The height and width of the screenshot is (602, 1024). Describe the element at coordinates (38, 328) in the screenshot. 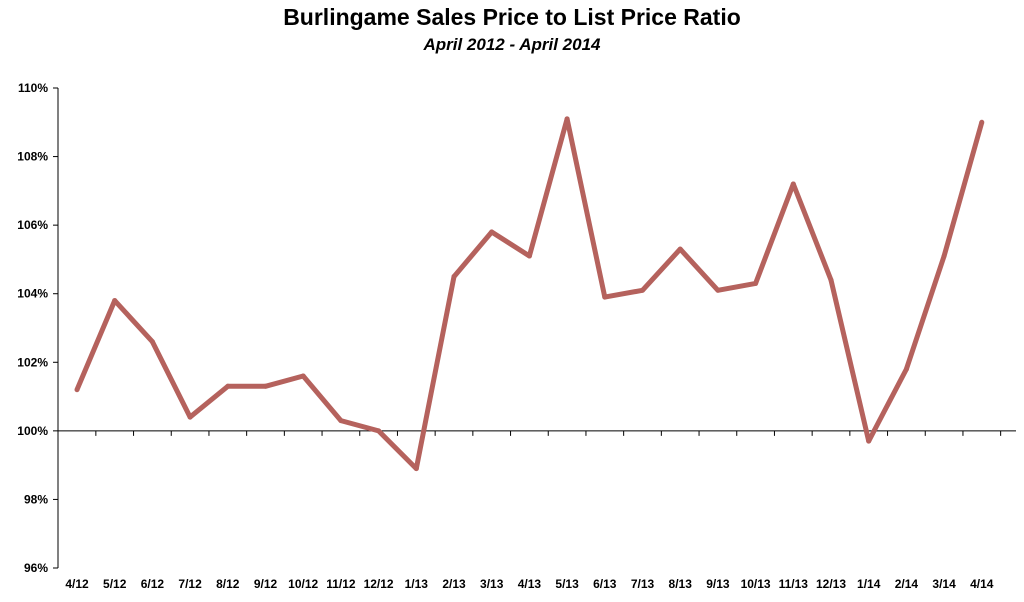

I see `y-axis: 96% 98% 100% 102% 104% 106% 108% 110%` at that location.